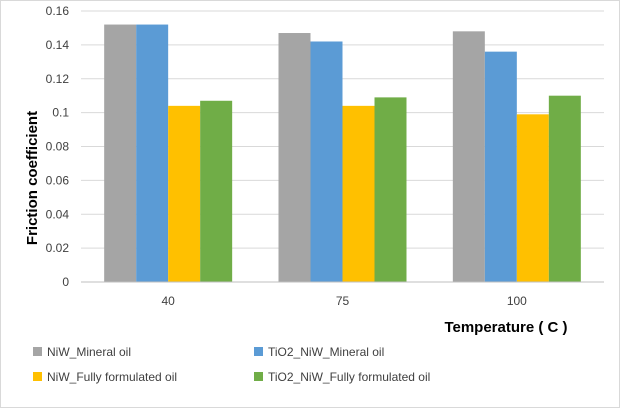  I want to click on y-tick-label: 0.06, so click(58, 180).